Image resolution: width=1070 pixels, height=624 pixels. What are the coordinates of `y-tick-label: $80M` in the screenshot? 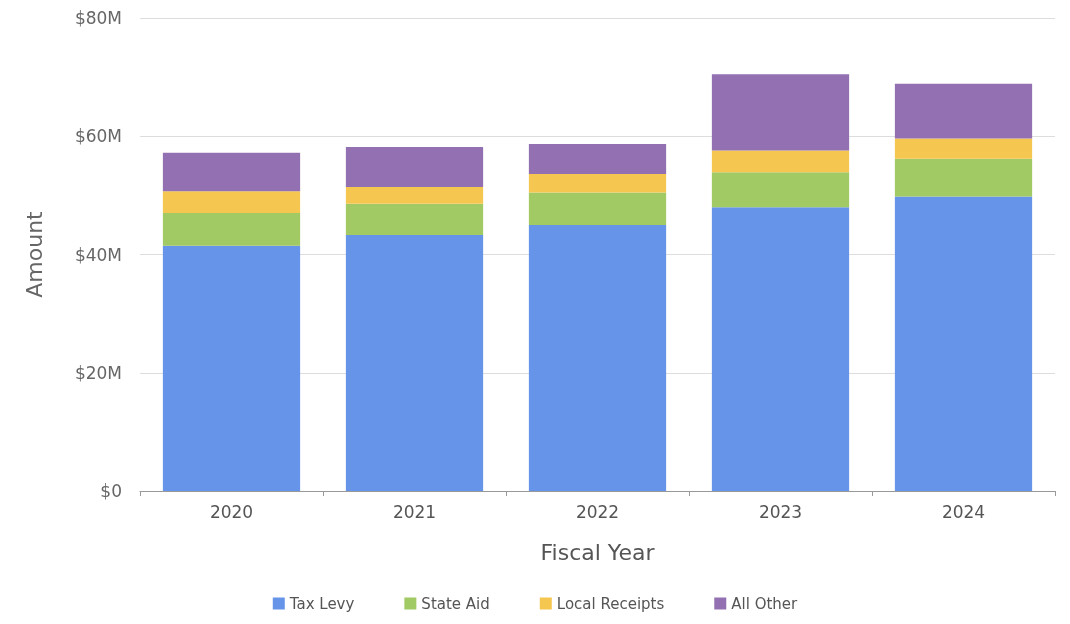 It's located at (98, 18).